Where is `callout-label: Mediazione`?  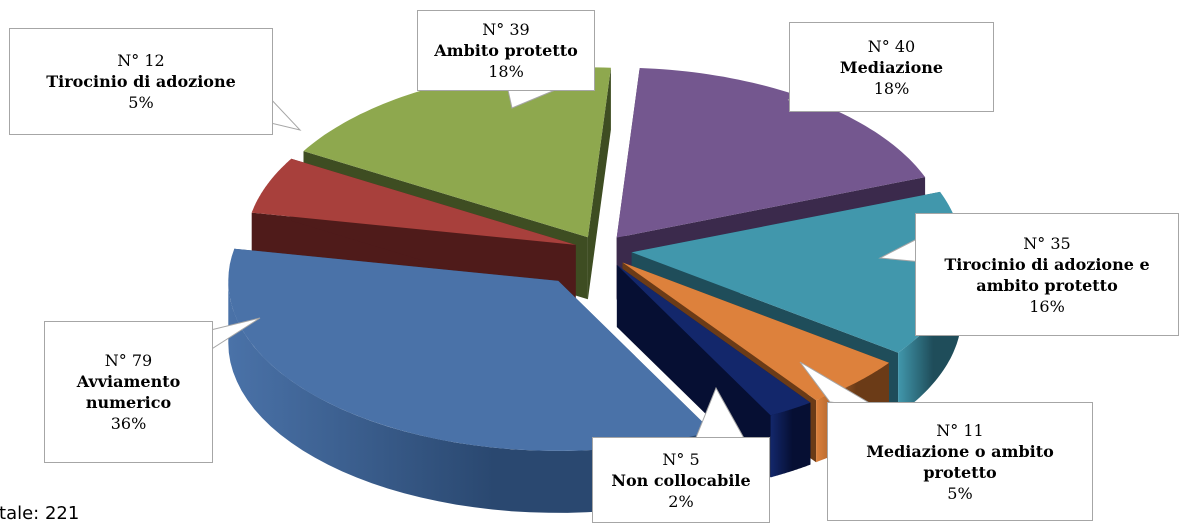 callout-label: Mediazione is located at coordinates (891, 67).